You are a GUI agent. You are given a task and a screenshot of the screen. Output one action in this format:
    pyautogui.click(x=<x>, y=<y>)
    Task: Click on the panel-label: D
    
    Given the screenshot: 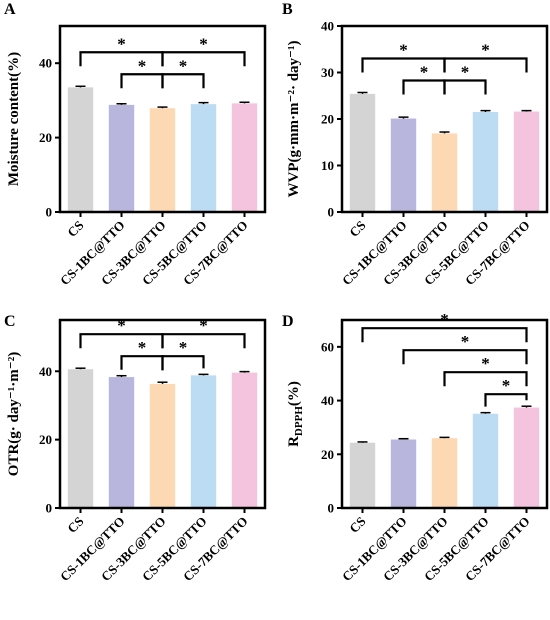 What is the action you would take?
    pyautogui.click(x=288, y=321)
    